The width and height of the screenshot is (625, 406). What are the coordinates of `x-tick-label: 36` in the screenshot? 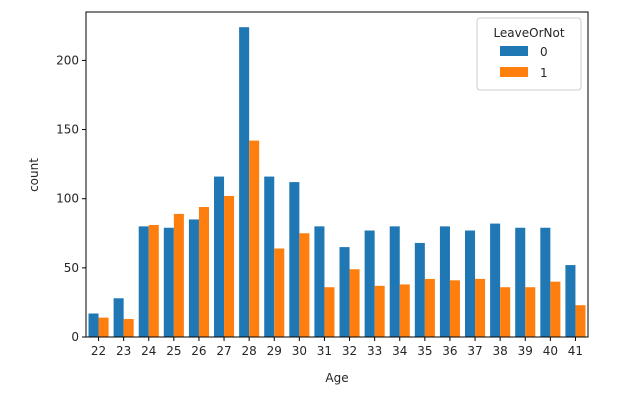 It's located at (449, 351).